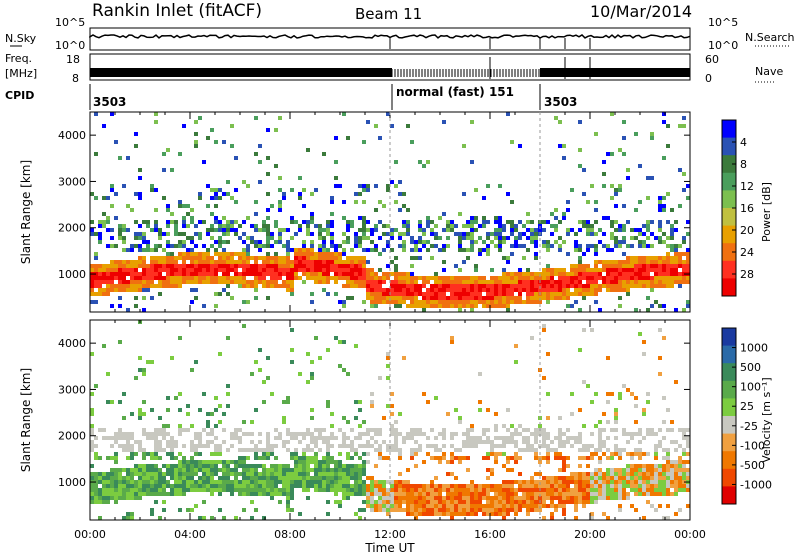 This screenshot has height=554, width=800. I want to click on nave-label: Nave, so click(769, 71).